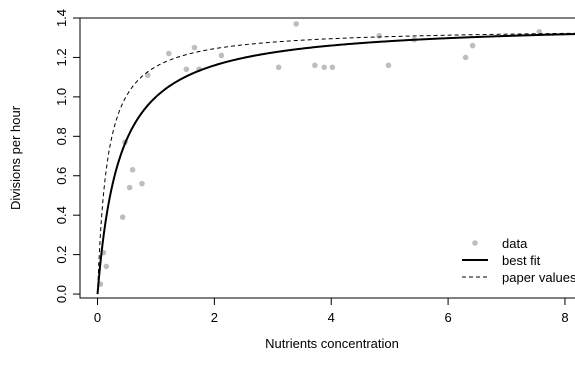 The image size is (575, 365). I want to click on x-tick-label: 0, so click(97, 317).